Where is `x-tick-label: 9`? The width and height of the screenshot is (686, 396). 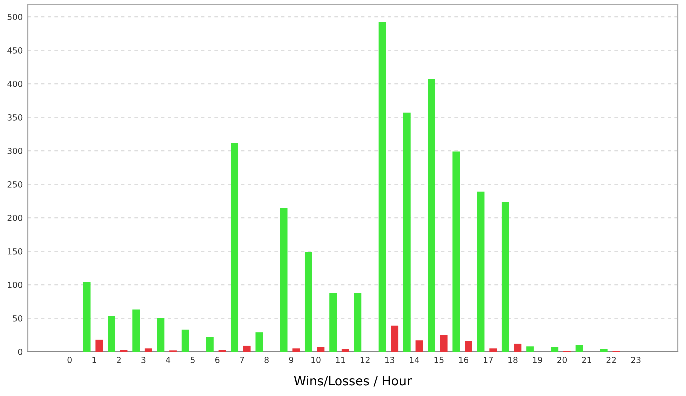 x-tick-label: 9 is located at coordinates (291, 360).